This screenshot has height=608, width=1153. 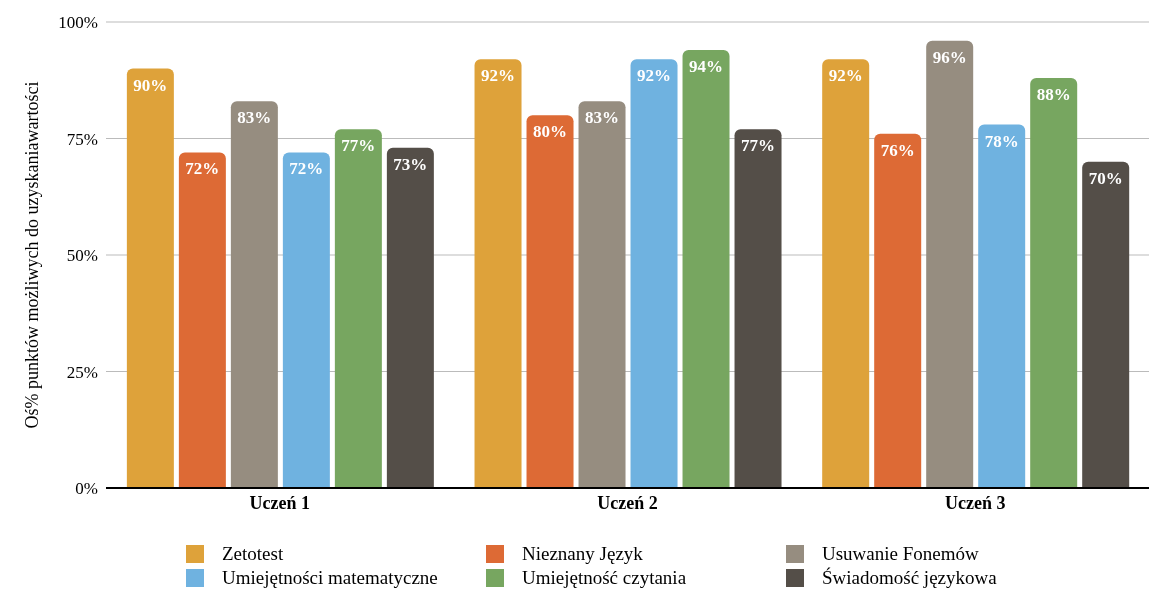 I want to click on legend-label: Świadomość językowa, so click(x=909, y=578).